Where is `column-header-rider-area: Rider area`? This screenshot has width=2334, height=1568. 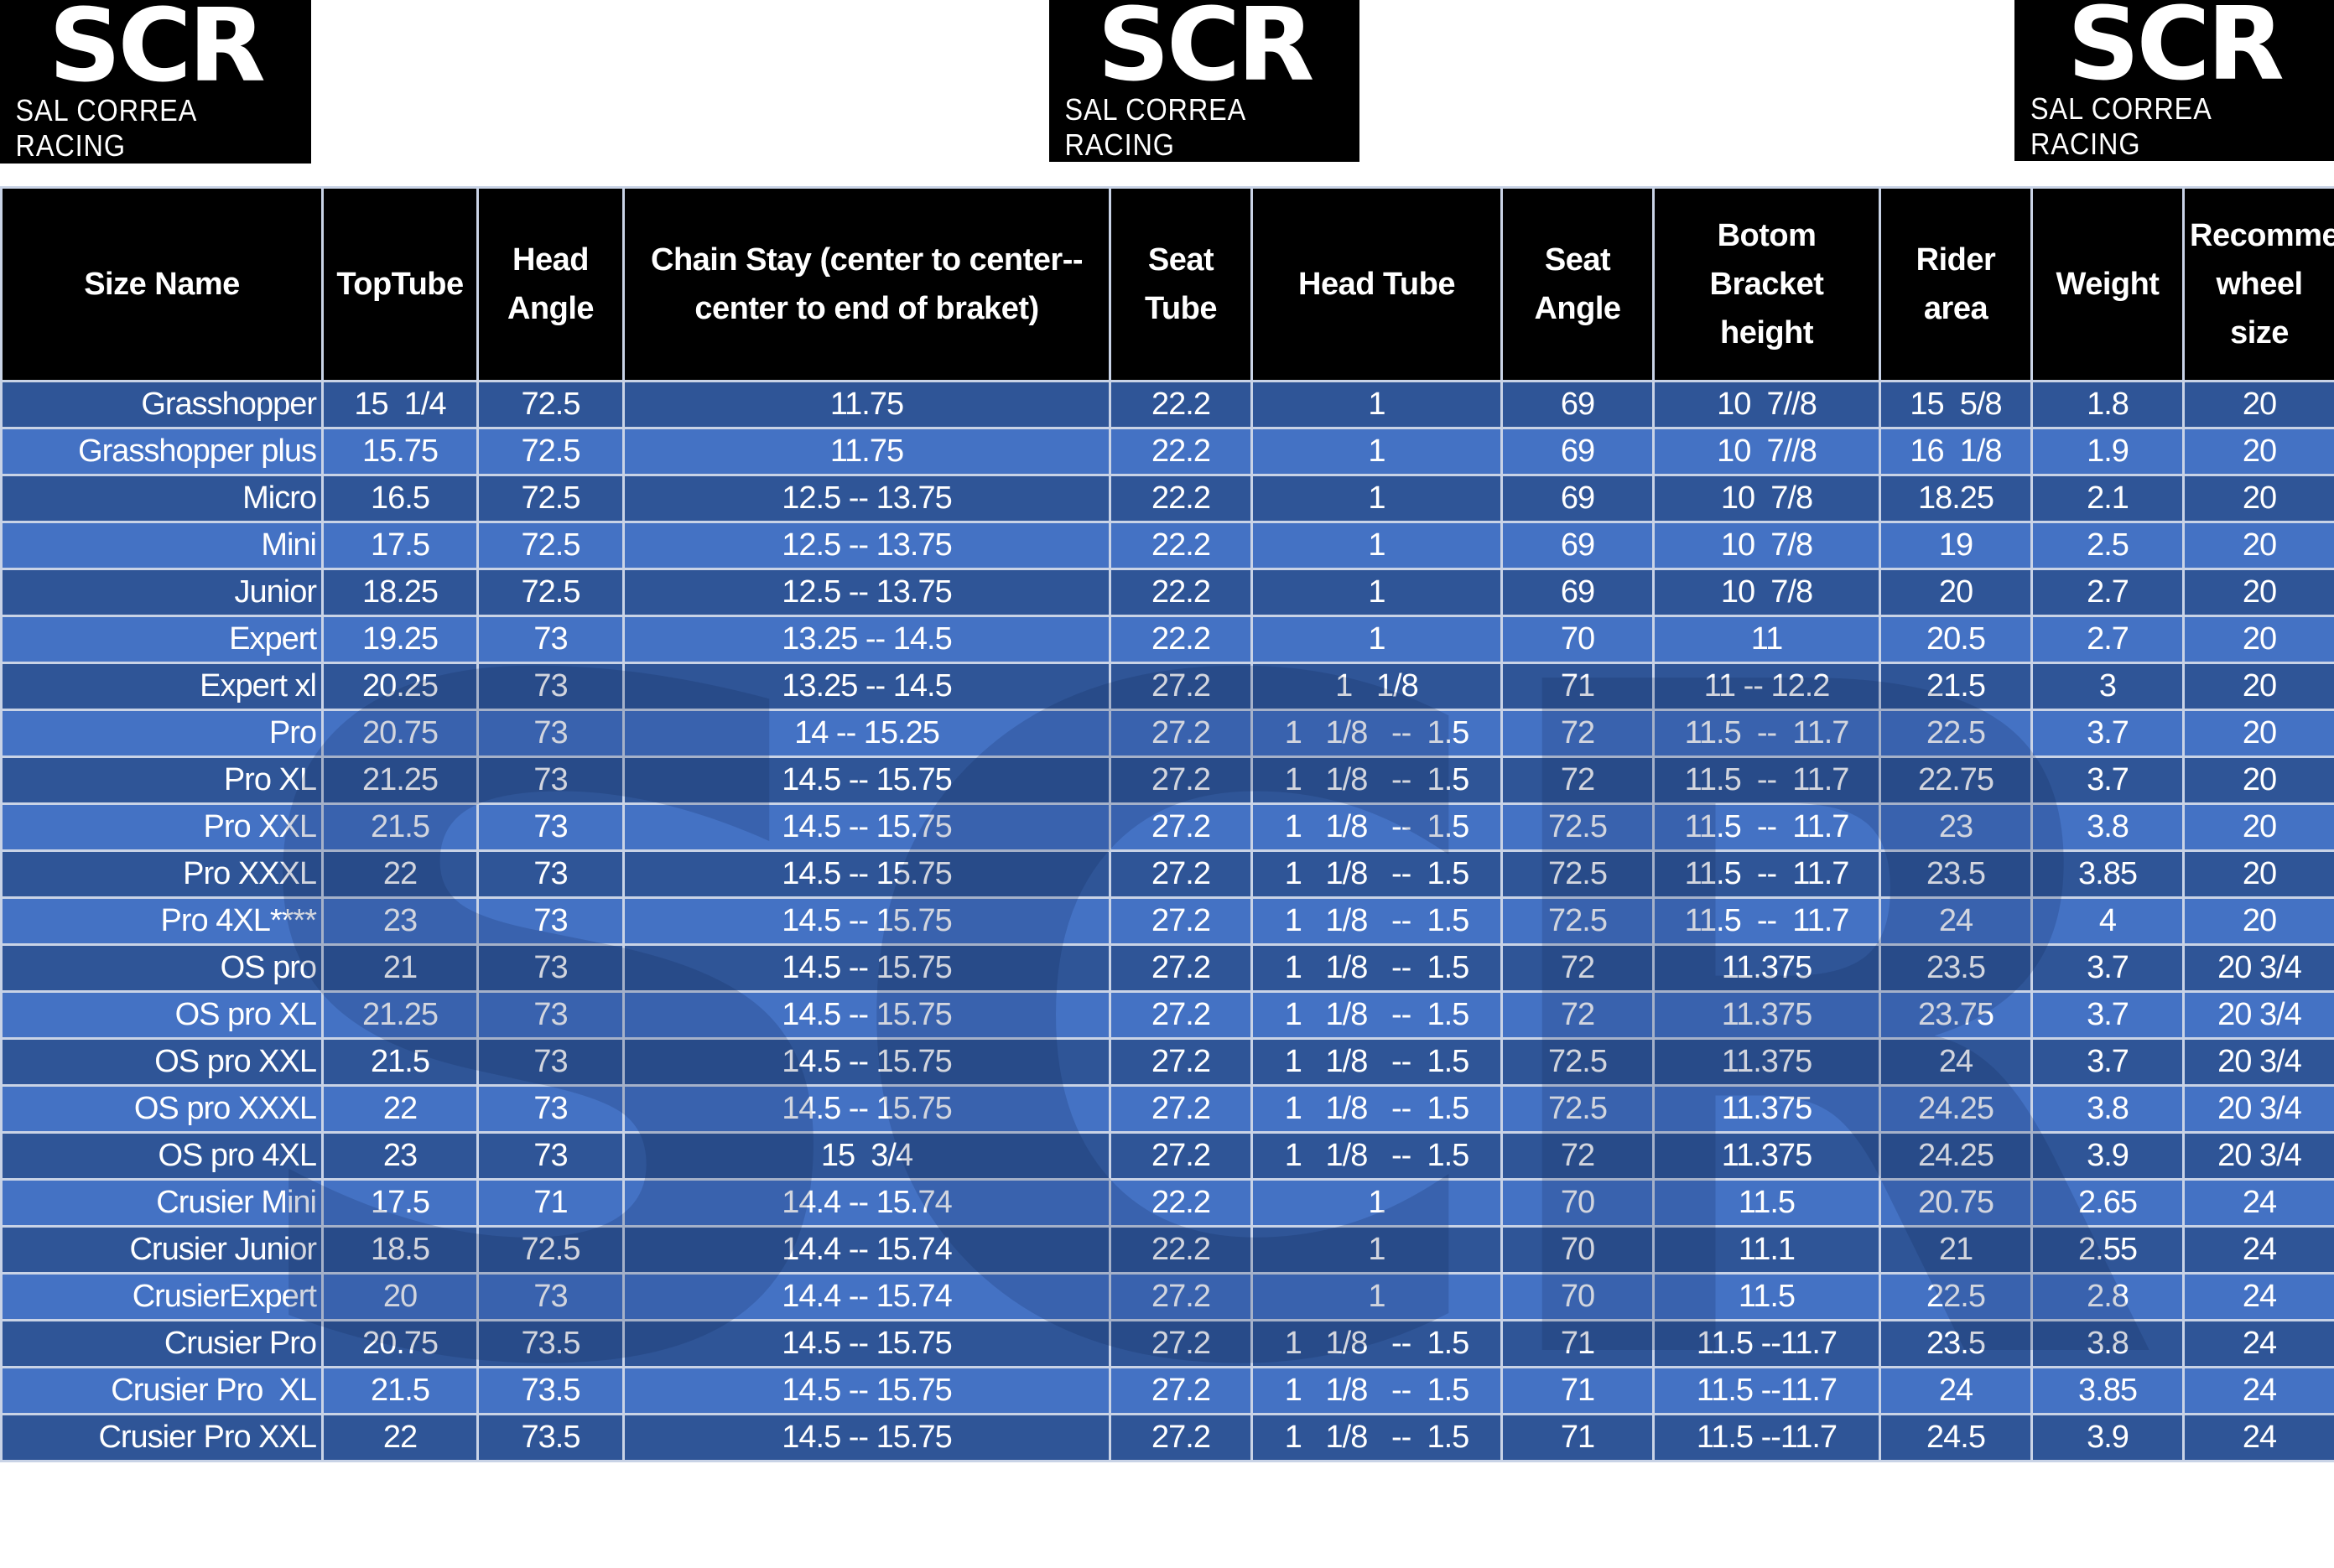
column-header-rider-area: Rider area is located at coordinates (1956, 285).